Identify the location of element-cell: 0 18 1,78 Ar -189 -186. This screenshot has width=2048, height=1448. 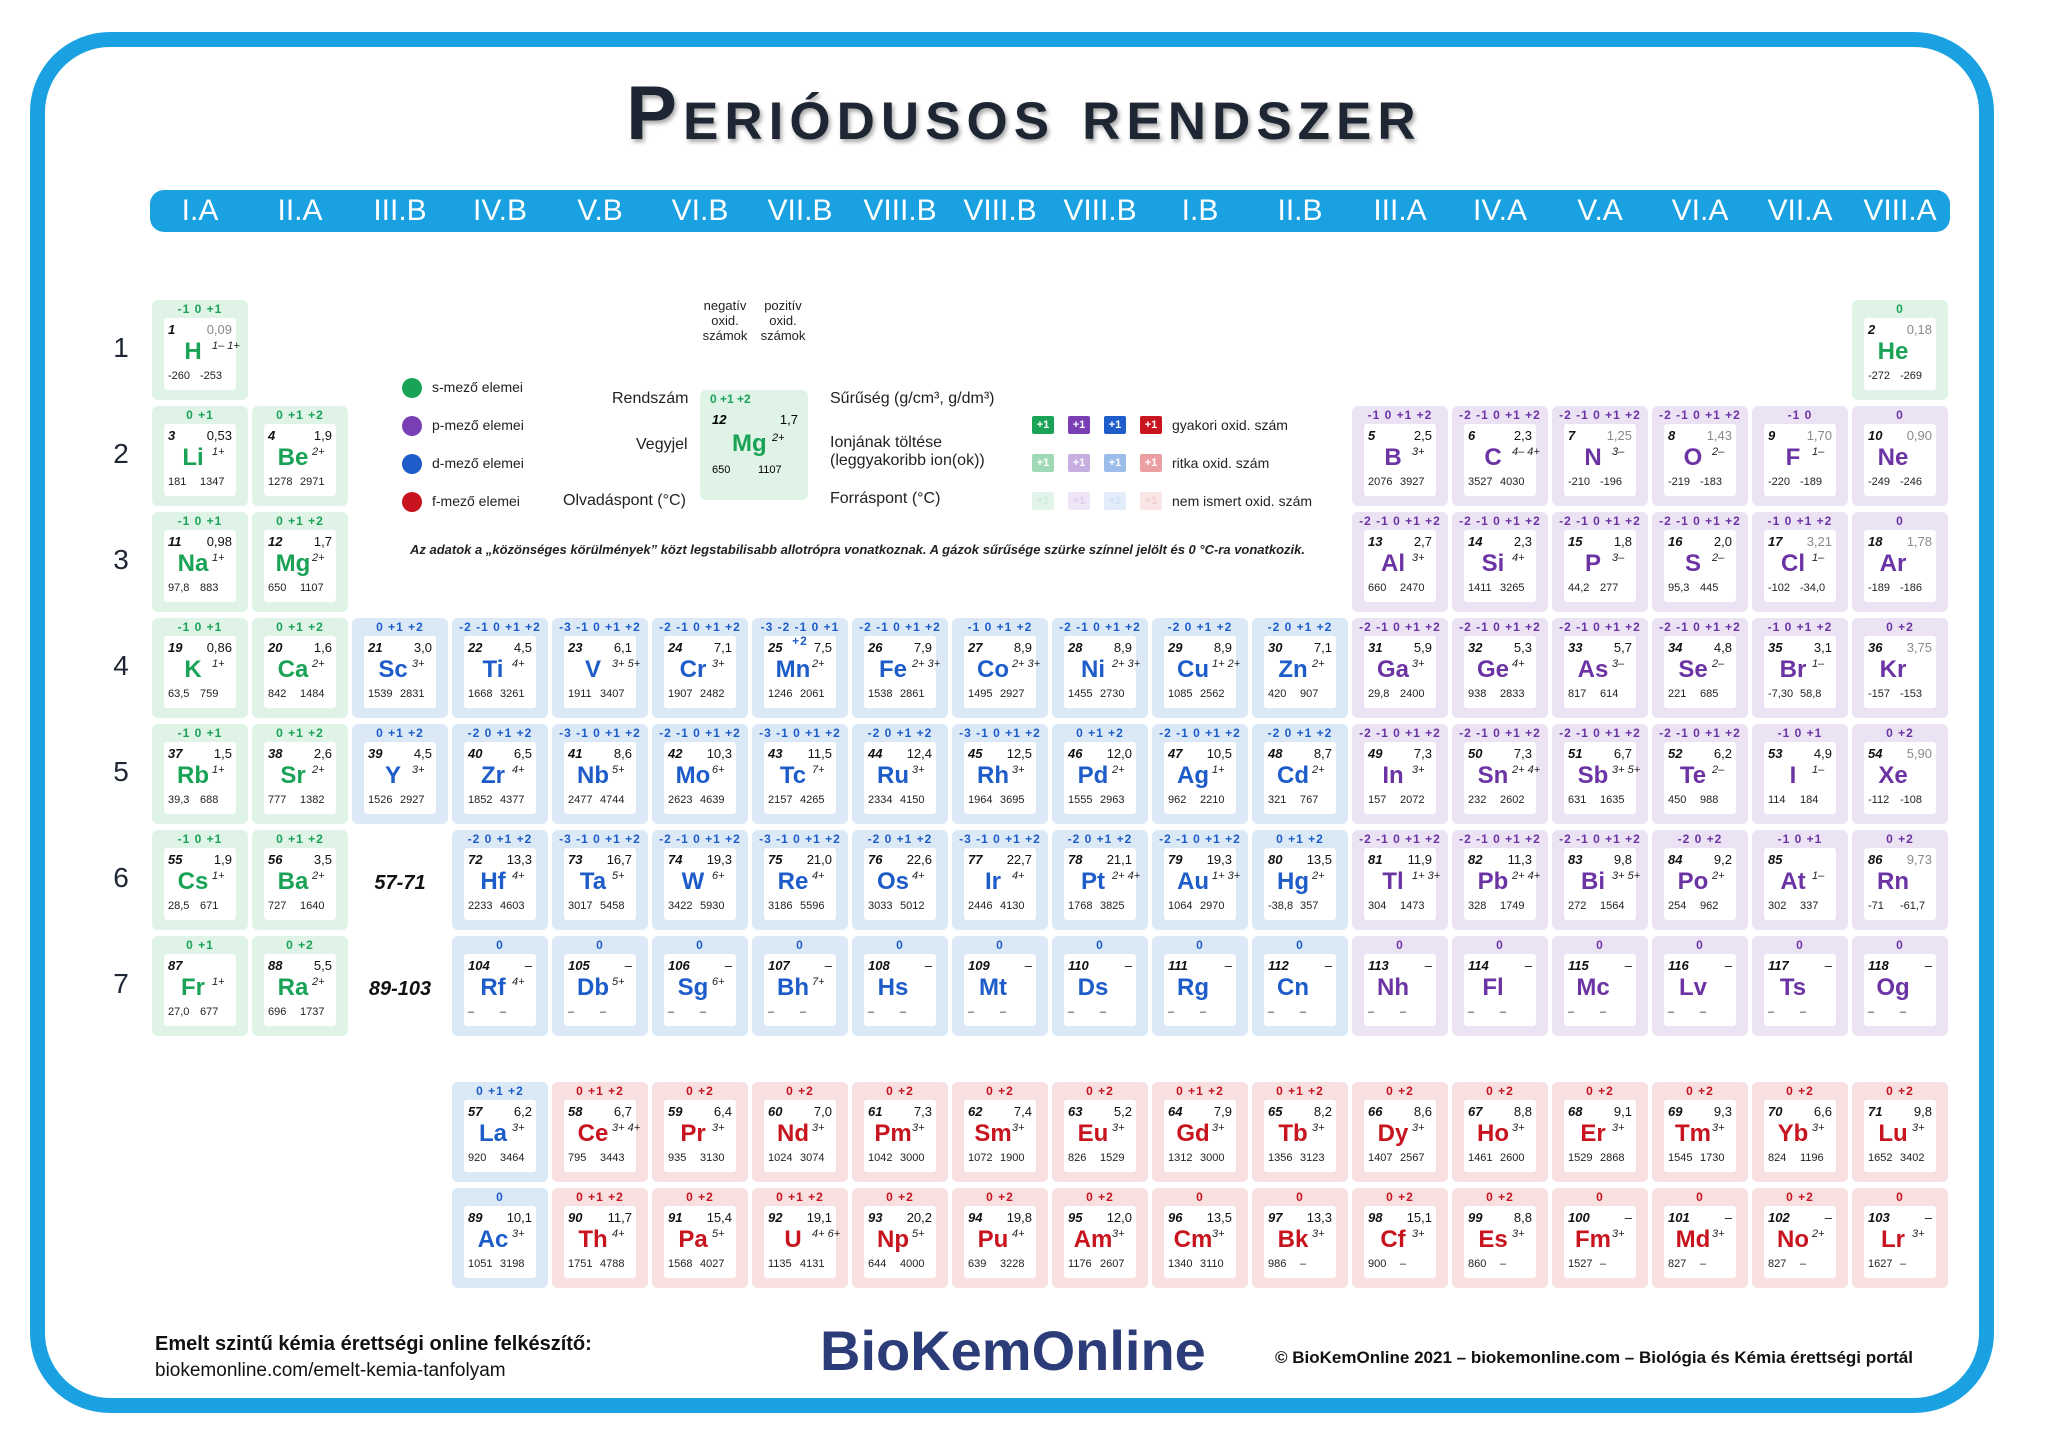
(1900, 562).